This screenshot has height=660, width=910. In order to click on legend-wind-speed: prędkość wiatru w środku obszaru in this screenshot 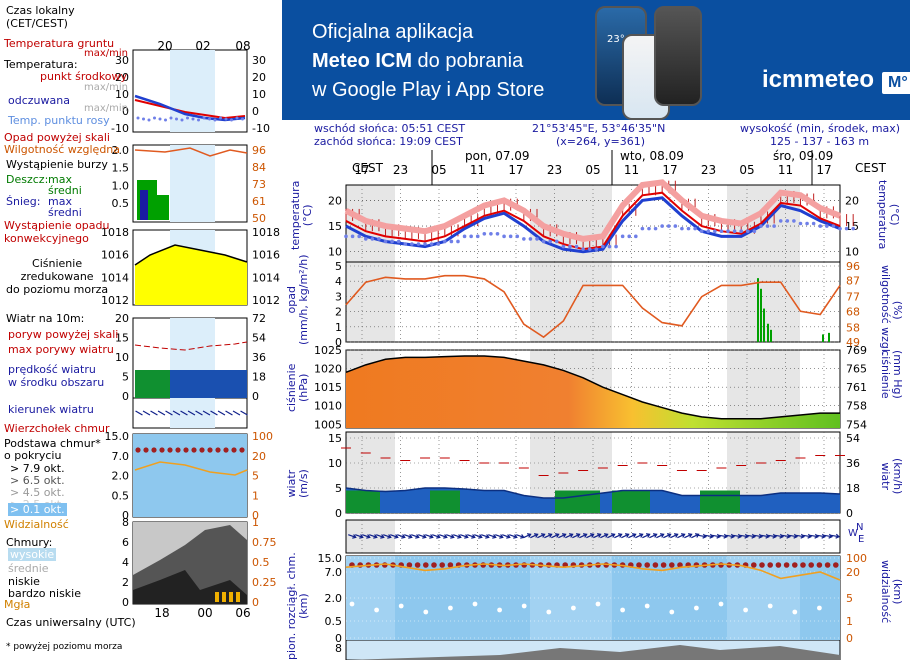, I will do `click(56, 376)`.